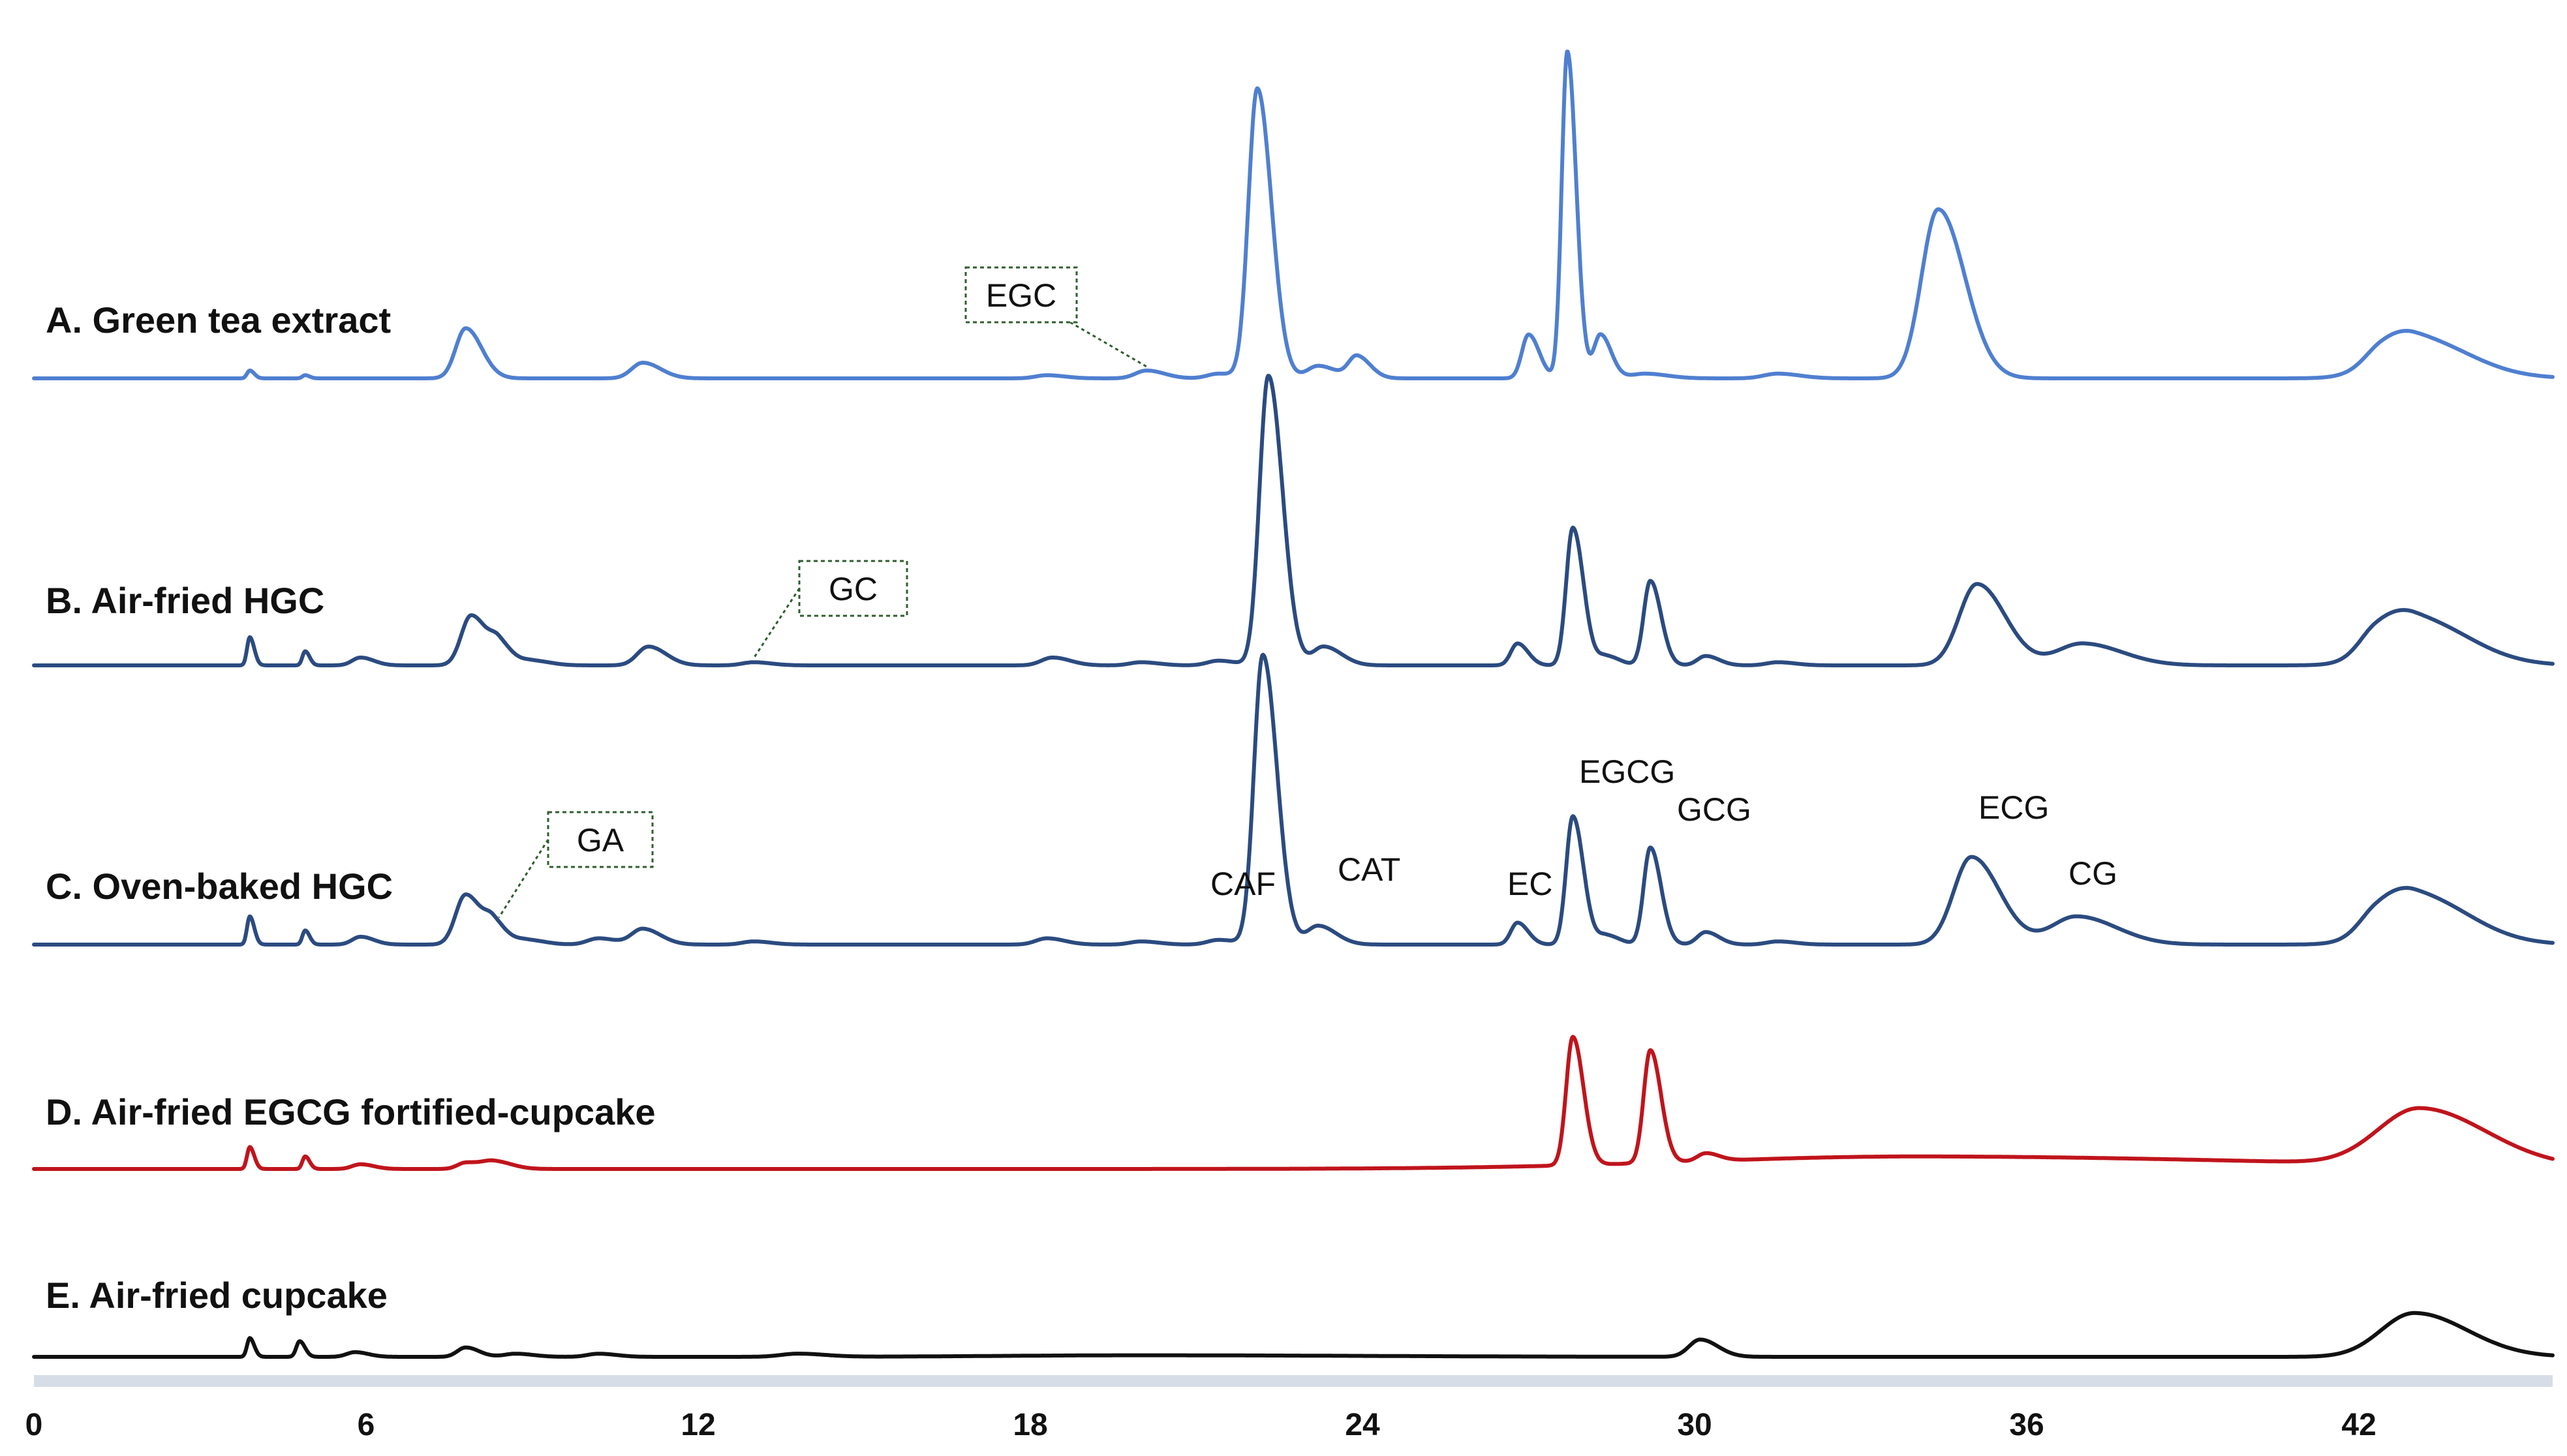  I want to click on peak-label-gc: GC, so click(853, 589).